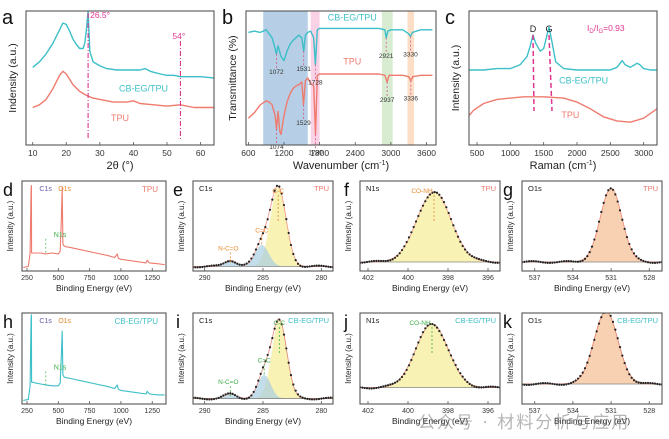  What do you see at coordinates (477, 153) in the screenshot?
I see `x-tick-label: 500` at bounding box center [477, 153].